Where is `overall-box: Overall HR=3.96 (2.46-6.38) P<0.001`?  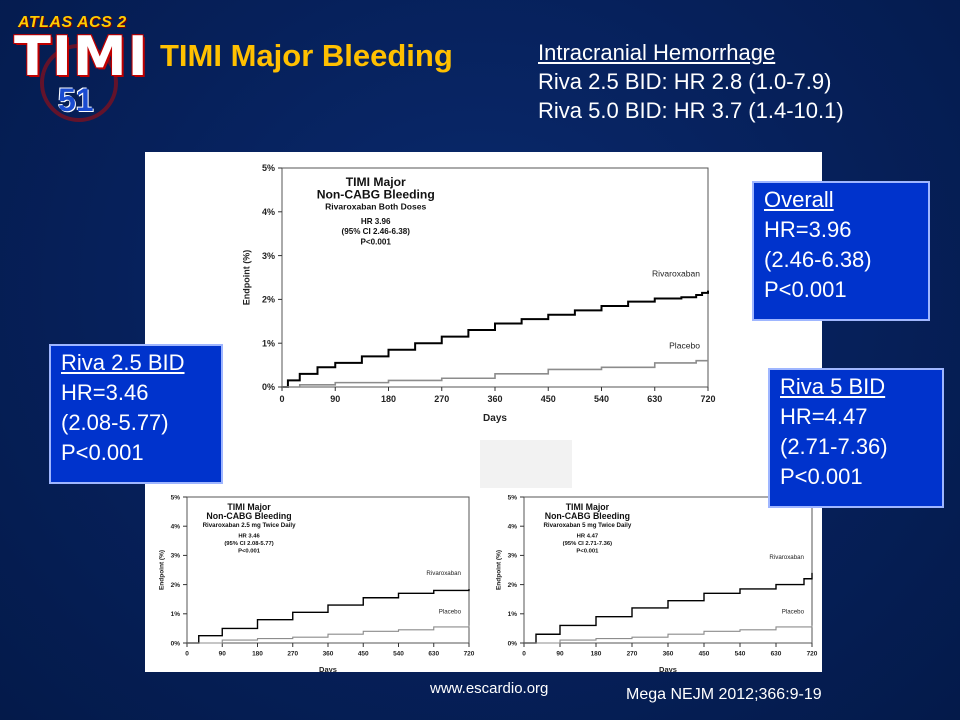 overall-box: Overall HR=3.96 (2.46-6.38) P<0.001 is located at coordinates (841, 251).